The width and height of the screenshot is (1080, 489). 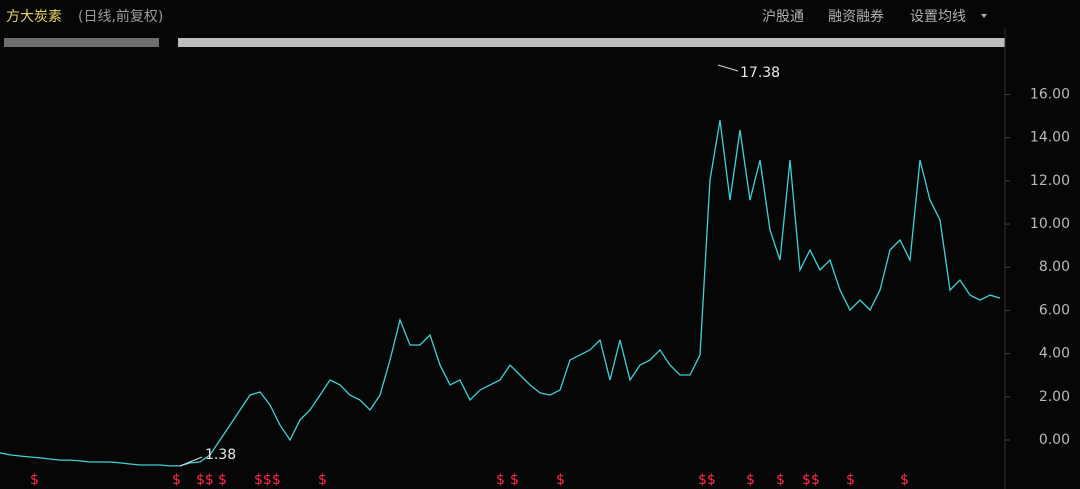 I want to click on menu-item: 融资融券, so click(x=856, y=17).